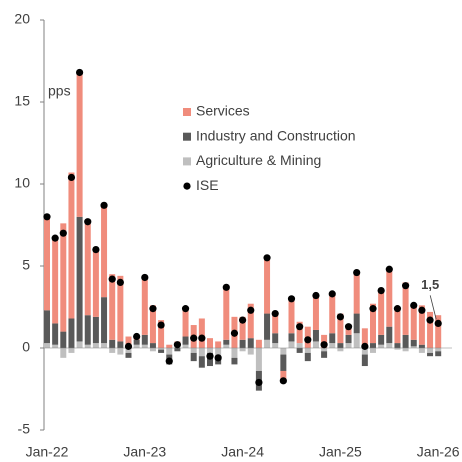 The height and width of the screenshot is (462, 462). I want to click on x-tick-label: Jan-26, so click(438, 452).